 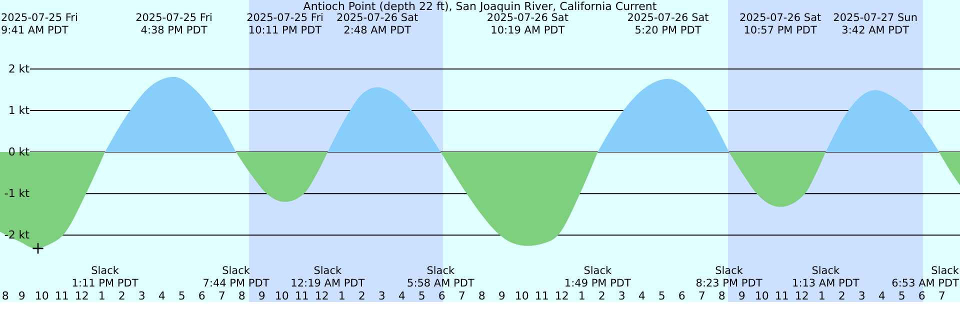 I want to click on y-tick-label: 2 kt, so click(x=19, y=69).